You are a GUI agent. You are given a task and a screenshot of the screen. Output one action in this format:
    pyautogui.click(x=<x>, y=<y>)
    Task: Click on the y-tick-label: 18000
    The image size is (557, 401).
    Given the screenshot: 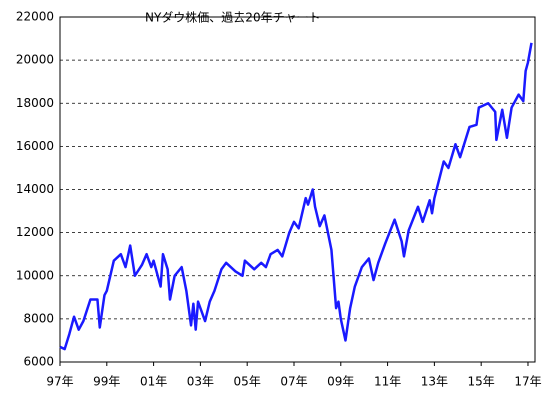 What is the action you would take?
    pyautogui.click(x=35, y=103)
    